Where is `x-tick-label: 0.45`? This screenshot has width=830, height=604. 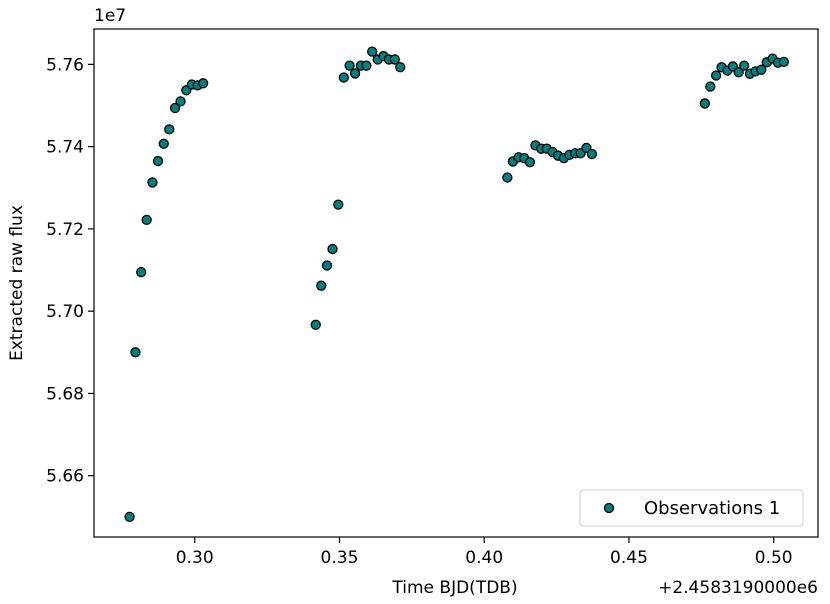 x-tick-label: 0.45 is located at coordinates (629, 558).